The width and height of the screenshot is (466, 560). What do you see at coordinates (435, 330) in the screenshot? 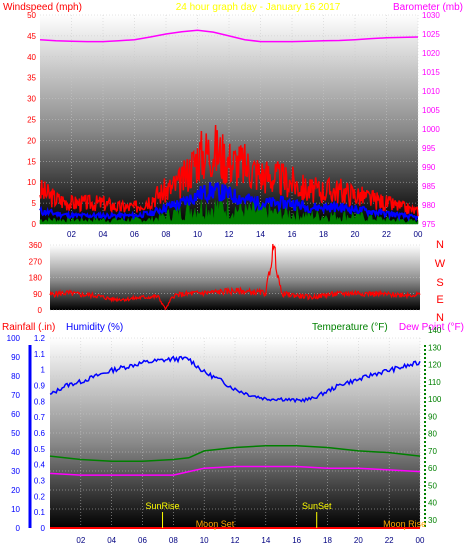
I see `temperature-tick: 140` at bounding box center [435, 330].